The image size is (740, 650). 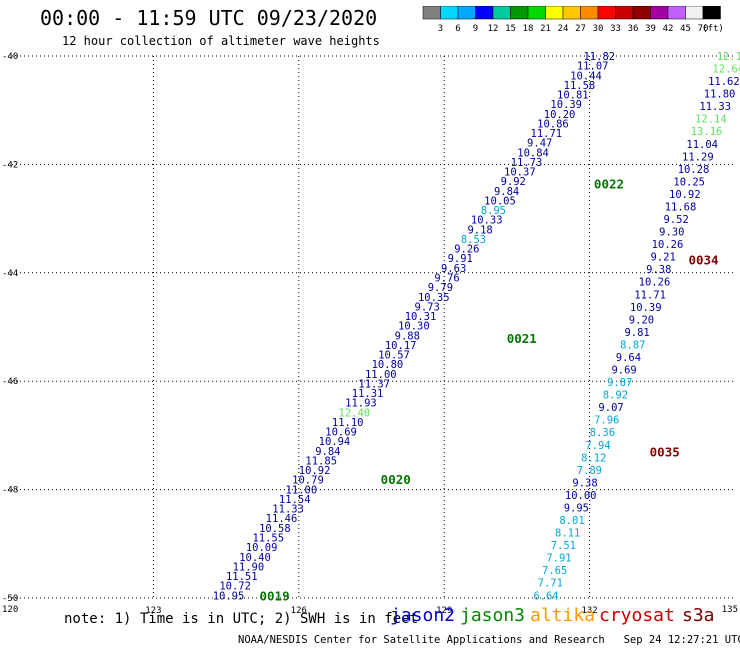 What do you see at coordinates (665, 452) in the screenshot?
I see `pass-label: 0035` at bounding box center [665, 452].